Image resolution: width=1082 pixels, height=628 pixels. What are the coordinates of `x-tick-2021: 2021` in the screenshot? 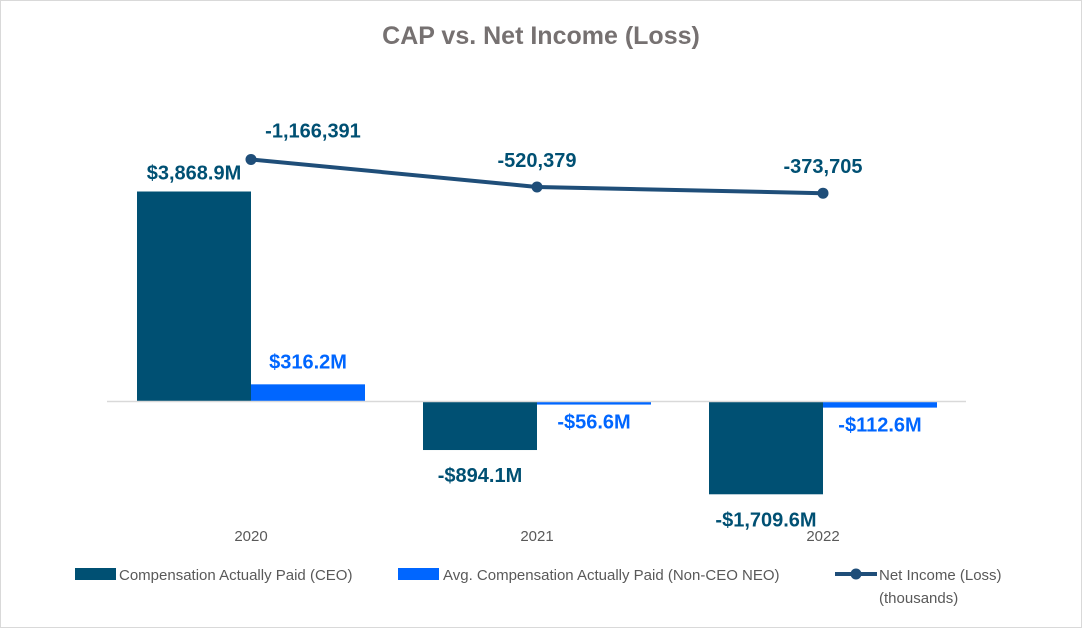 It's located at (536, 536).